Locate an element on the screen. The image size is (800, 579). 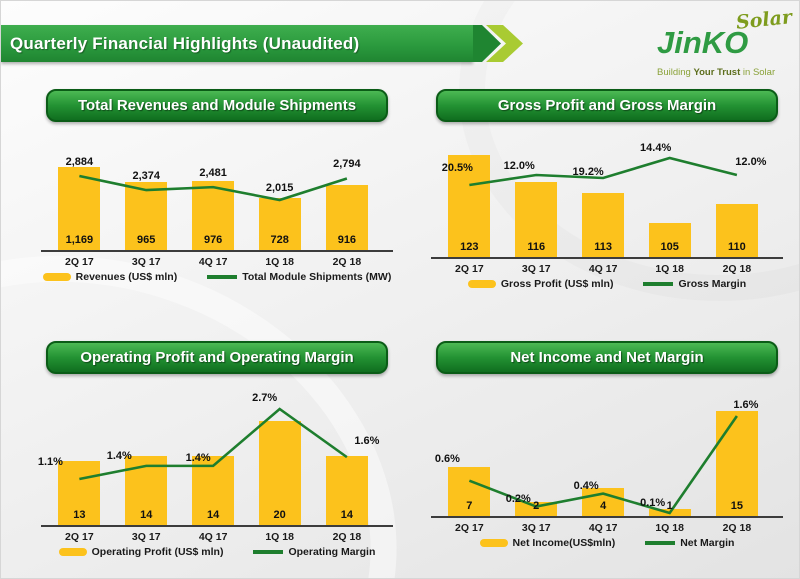
bar-value-label: 728 is located at coordinates (279, 240).